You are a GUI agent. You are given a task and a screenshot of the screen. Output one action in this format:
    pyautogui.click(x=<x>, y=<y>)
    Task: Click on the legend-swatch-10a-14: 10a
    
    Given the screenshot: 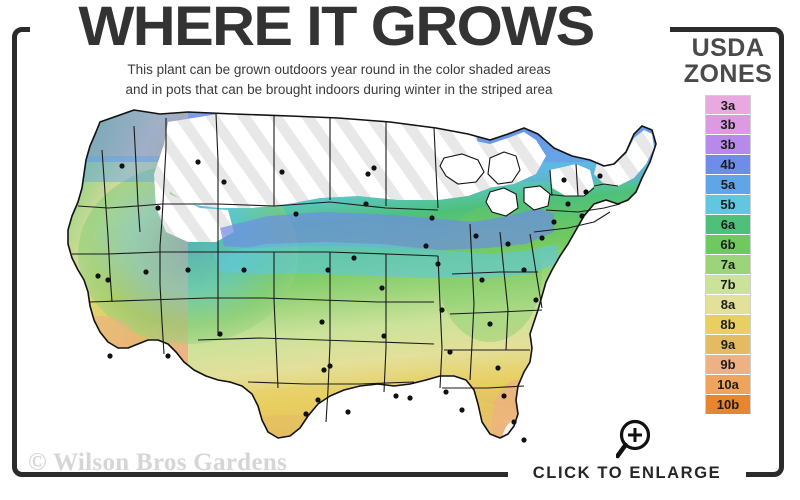 What is the action you would take?
    pyautogui.click(x=728, y=385)
    